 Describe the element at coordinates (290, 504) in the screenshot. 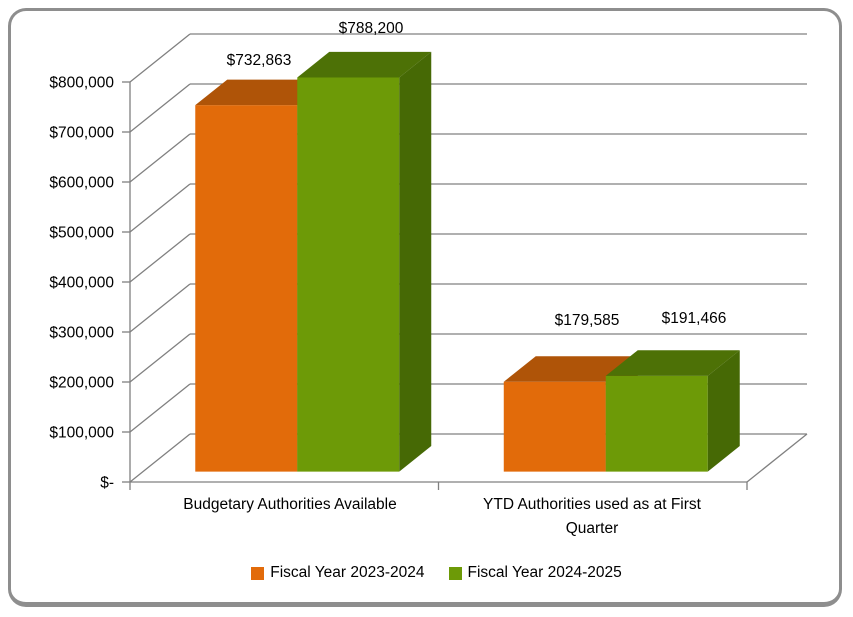

I see `category-label-budgetary-authorities: Budgetary Authorities Available` at that location.